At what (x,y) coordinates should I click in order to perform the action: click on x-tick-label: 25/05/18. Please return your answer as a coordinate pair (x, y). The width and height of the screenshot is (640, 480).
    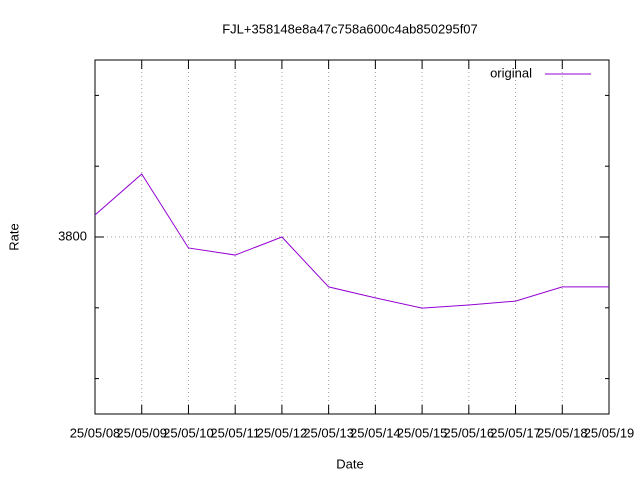
    Looking at the image, I should click on (562, 432).